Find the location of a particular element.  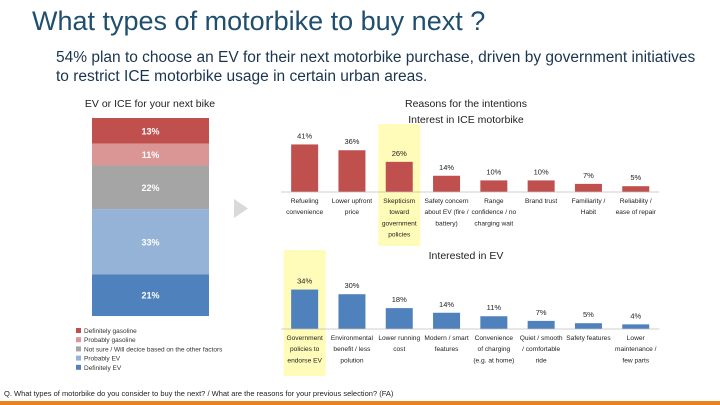

category-label: Environmental is located at coordinates (352, 338).